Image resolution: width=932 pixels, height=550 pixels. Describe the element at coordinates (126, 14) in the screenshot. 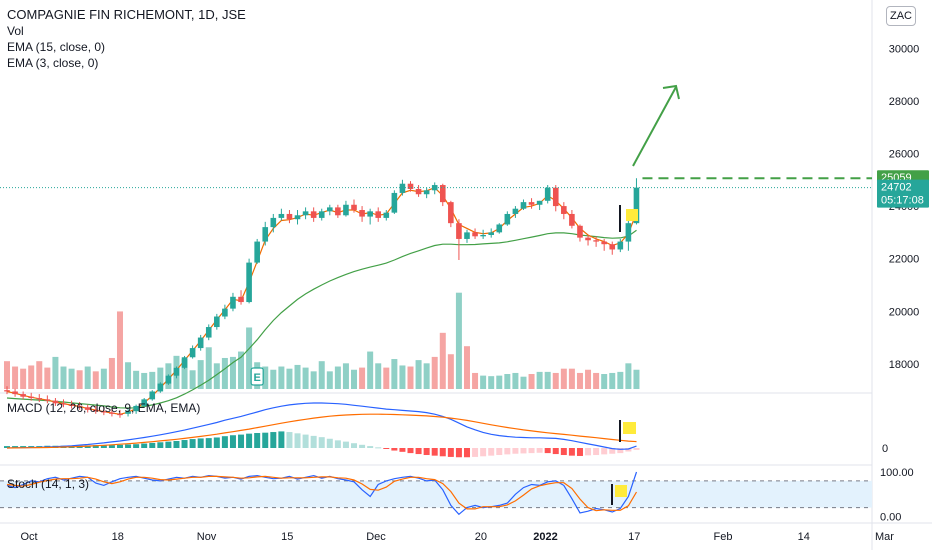

I see `symbol-title: COMPAGNIE FIN RICHEMONT, 1D, JSE` at that location.